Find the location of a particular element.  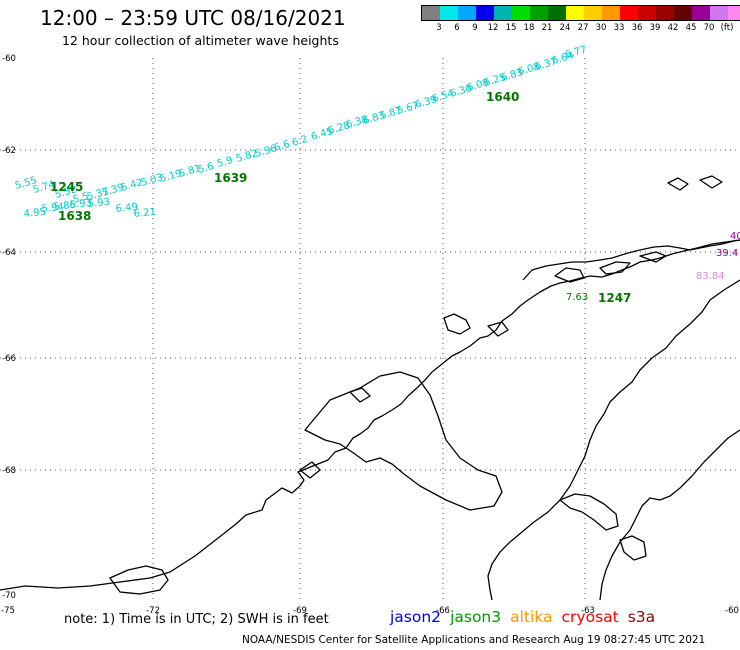

pass-time-label: 1245 is located at coordinates (66, 187).